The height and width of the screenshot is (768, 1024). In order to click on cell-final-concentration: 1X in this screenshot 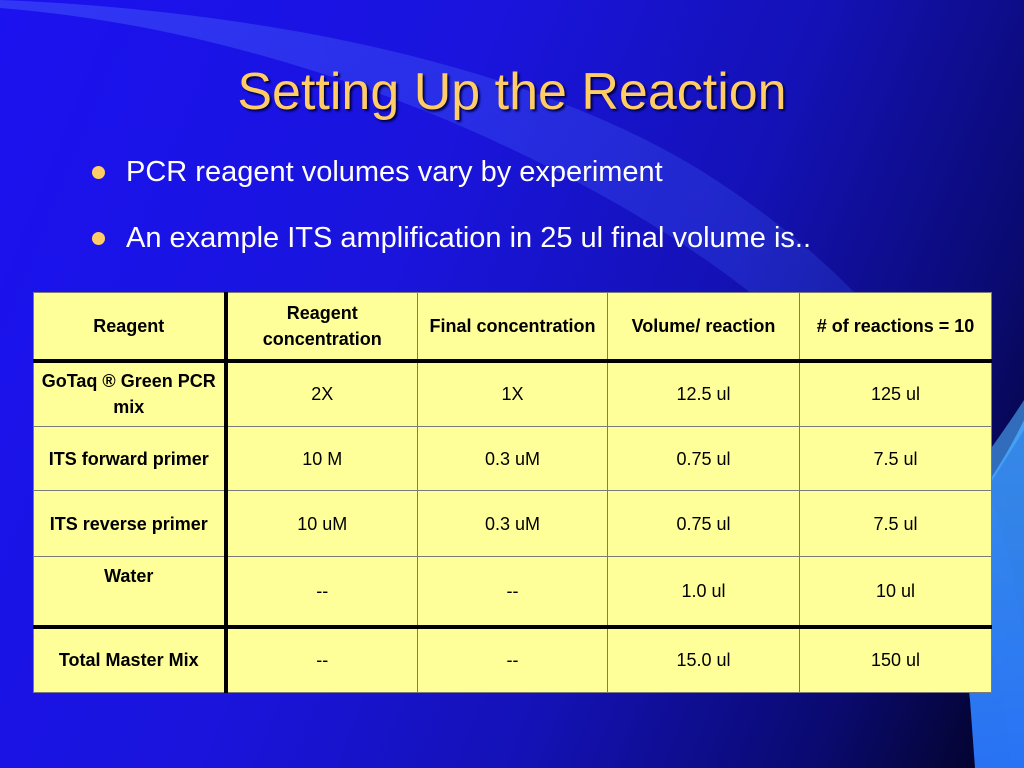, I will do `click(512, 393)`.